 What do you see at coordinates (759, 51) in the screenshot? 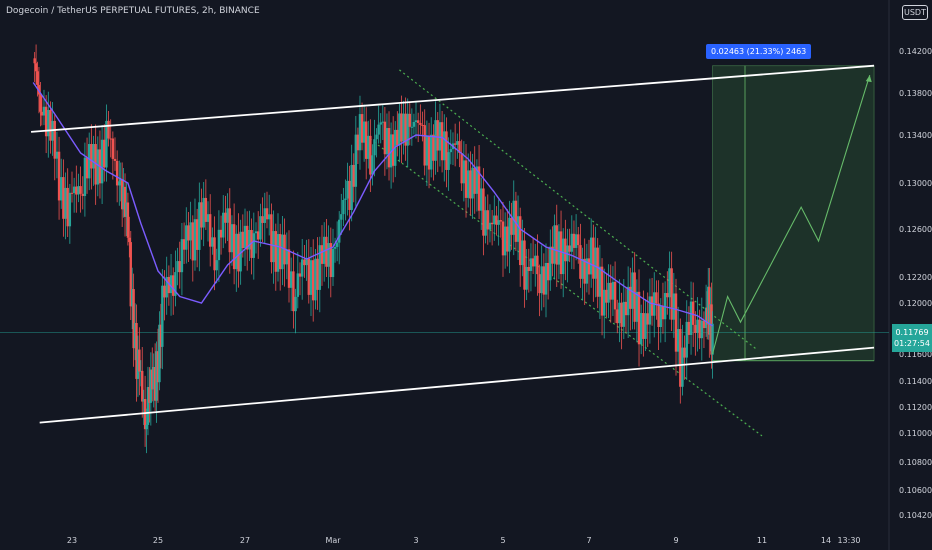
I see `target-label: 0.02463 (21.33%) 2463` at bounding box center [759, 51].